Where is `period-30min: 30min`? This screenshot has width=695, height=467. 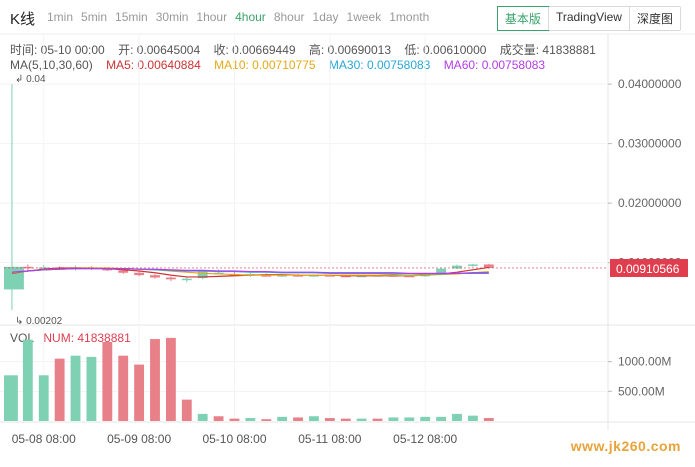 period-30min: 30min is located at coordinates (172, 17).